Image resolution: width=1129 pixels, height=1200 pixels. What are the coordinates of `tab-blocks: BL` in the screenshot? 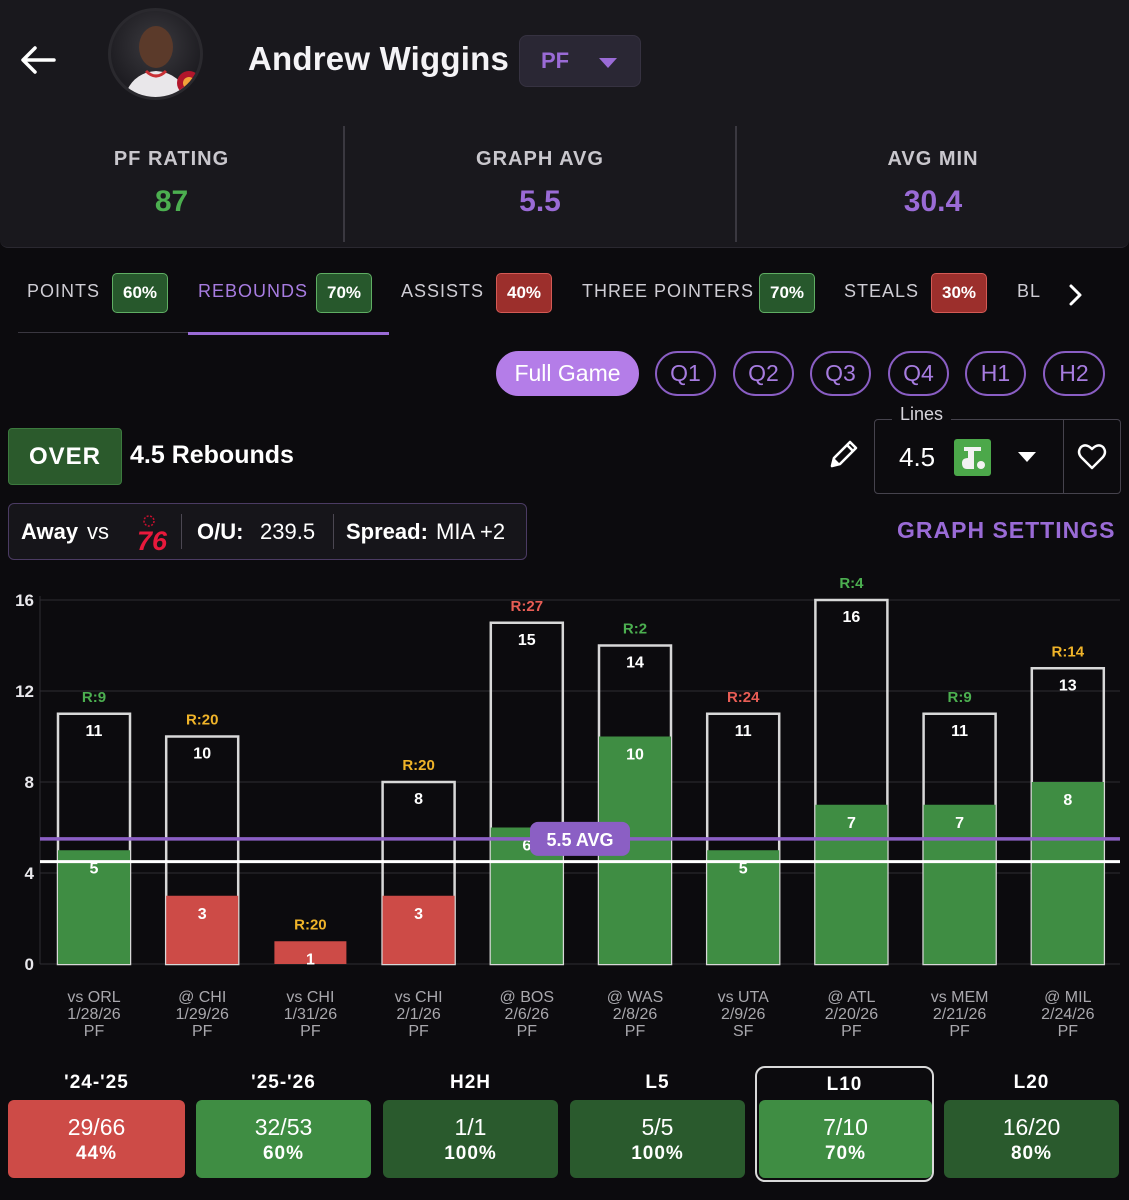 It's located at (1028, 298).